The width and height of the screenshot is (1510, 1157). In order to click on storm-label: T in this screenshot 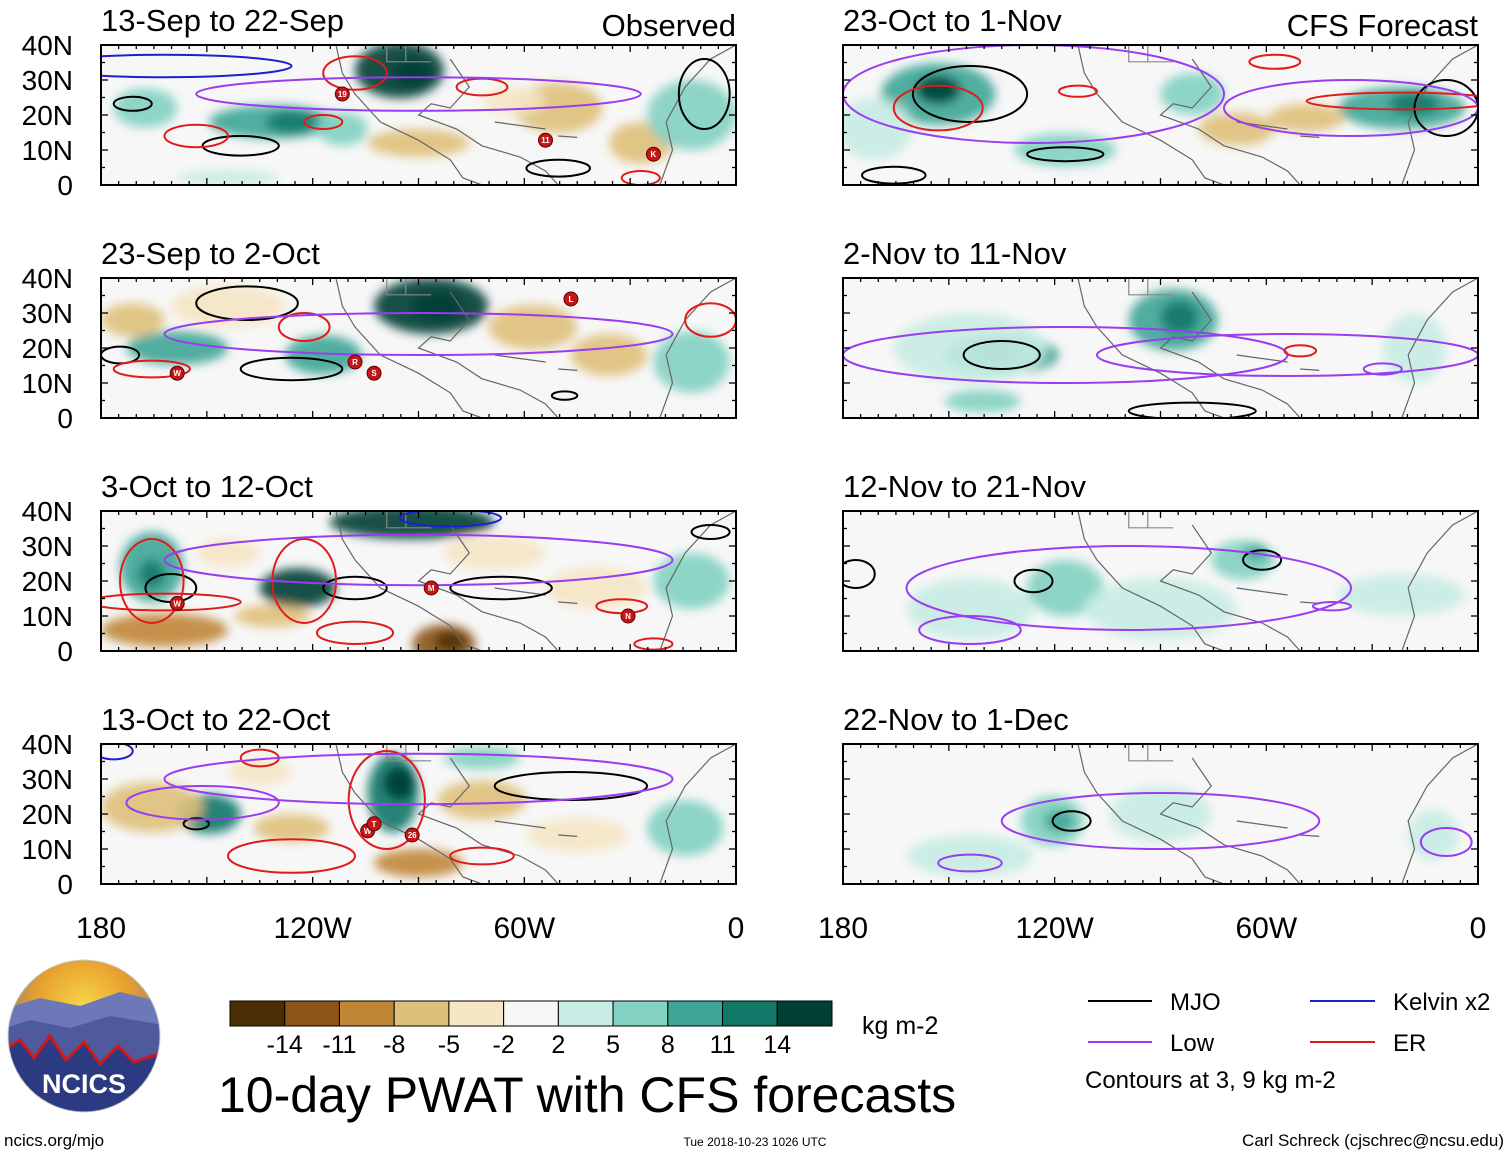, I will do `click(374, 824)`.